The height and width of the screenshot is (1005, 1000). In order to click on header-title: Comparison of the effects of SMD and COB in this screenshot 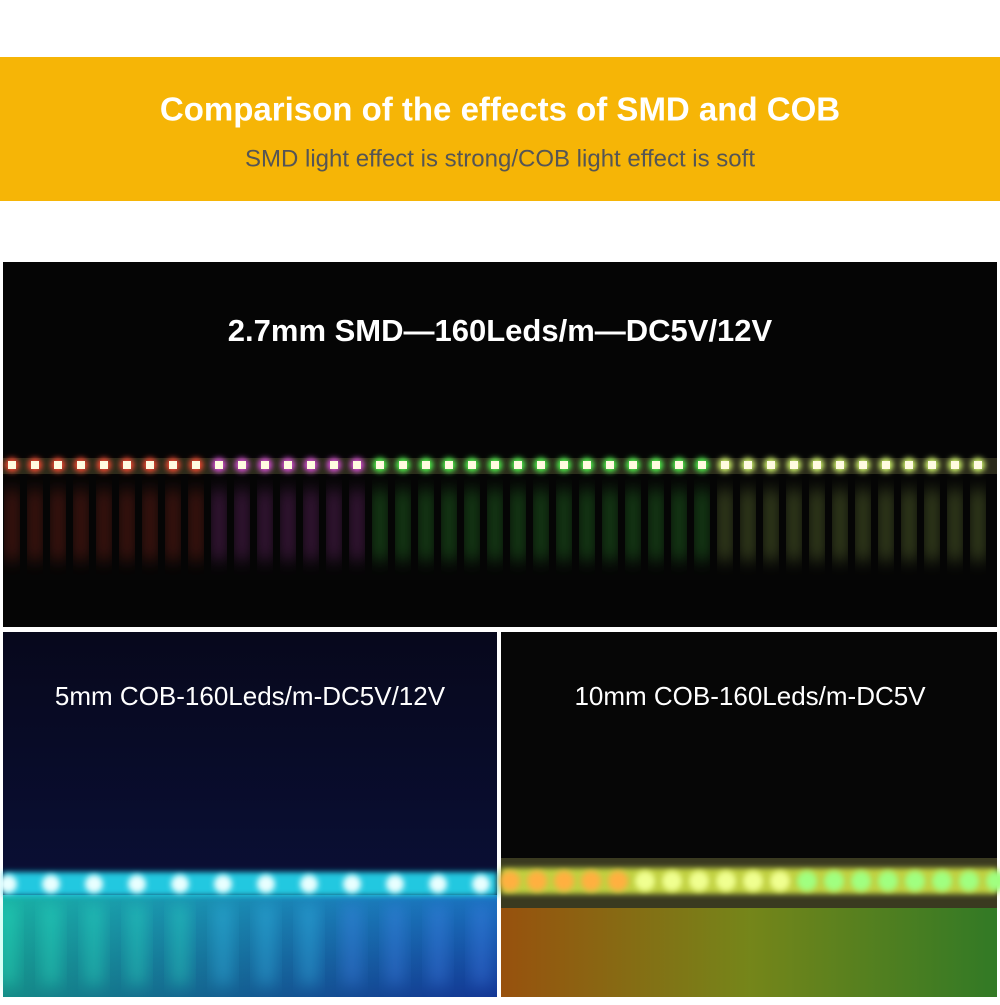, I will do `click(500, 109)`.